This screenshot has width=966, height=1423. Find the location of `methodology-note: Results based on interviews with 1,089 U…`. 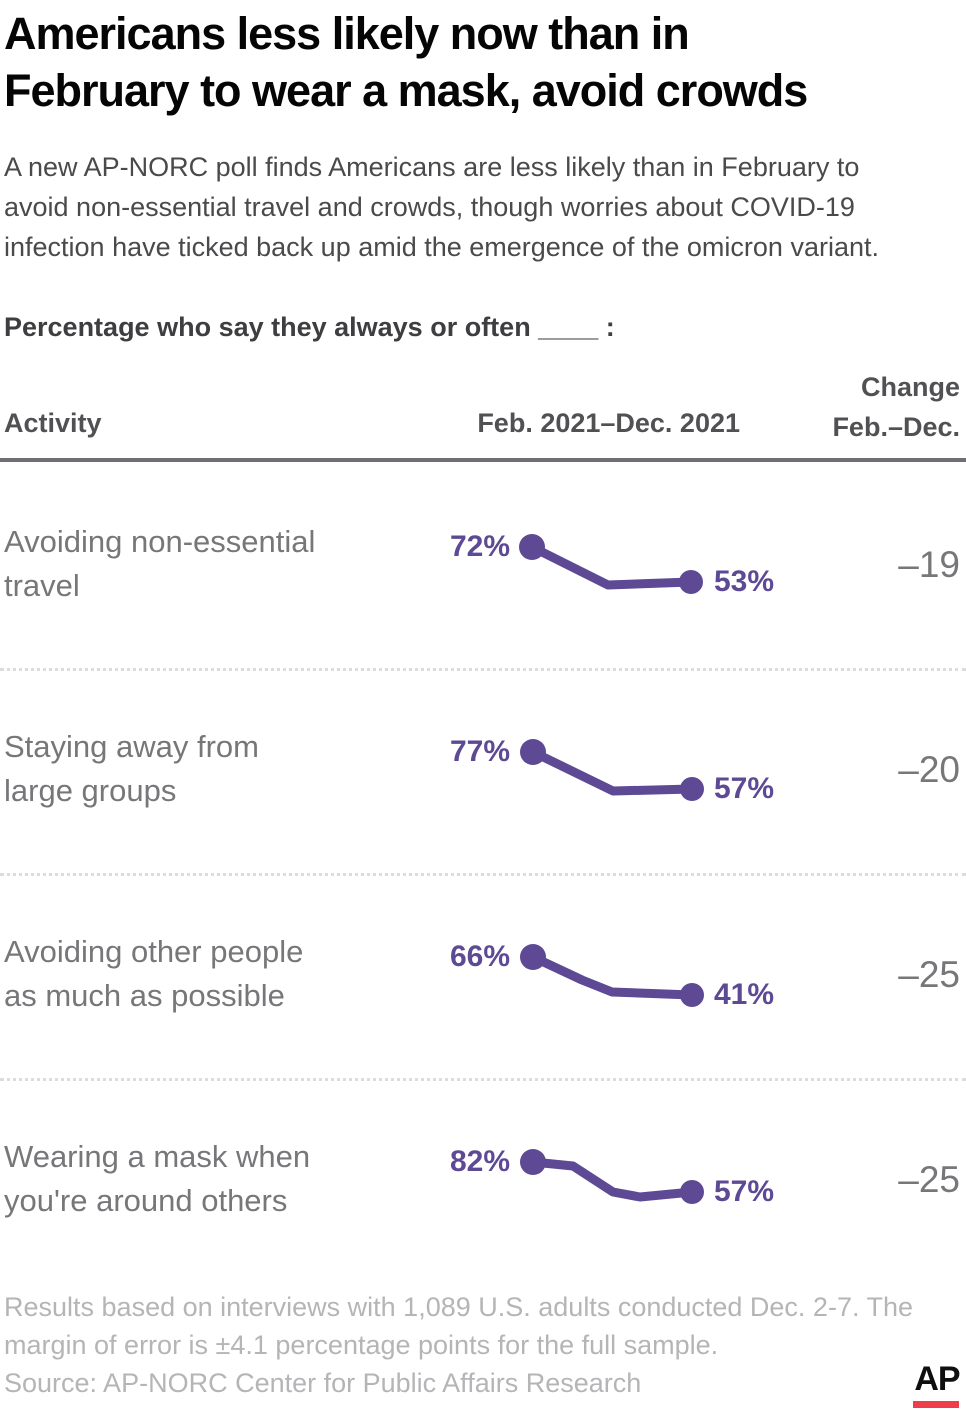

methodology-note: Results based on interviews with 1,089 U… is located at coordinates (458, 1326).